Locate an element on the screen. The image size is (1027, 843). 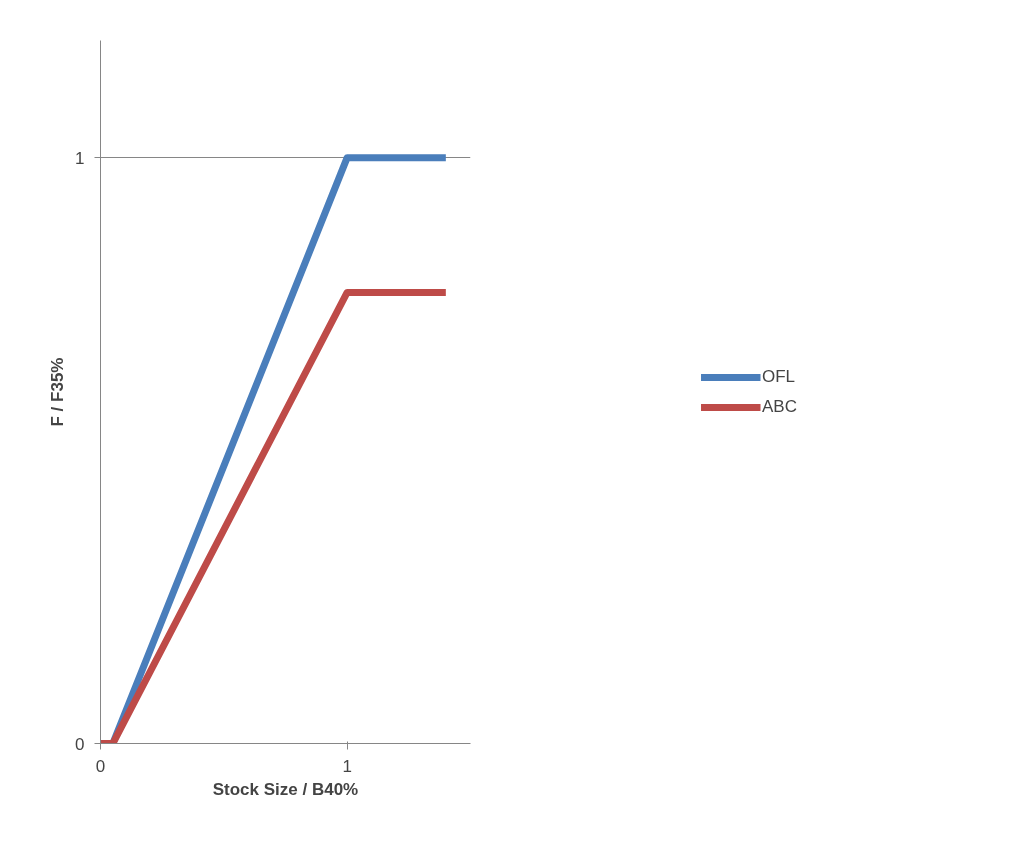
legend-label: ABC is located at coordinates (779, 406).